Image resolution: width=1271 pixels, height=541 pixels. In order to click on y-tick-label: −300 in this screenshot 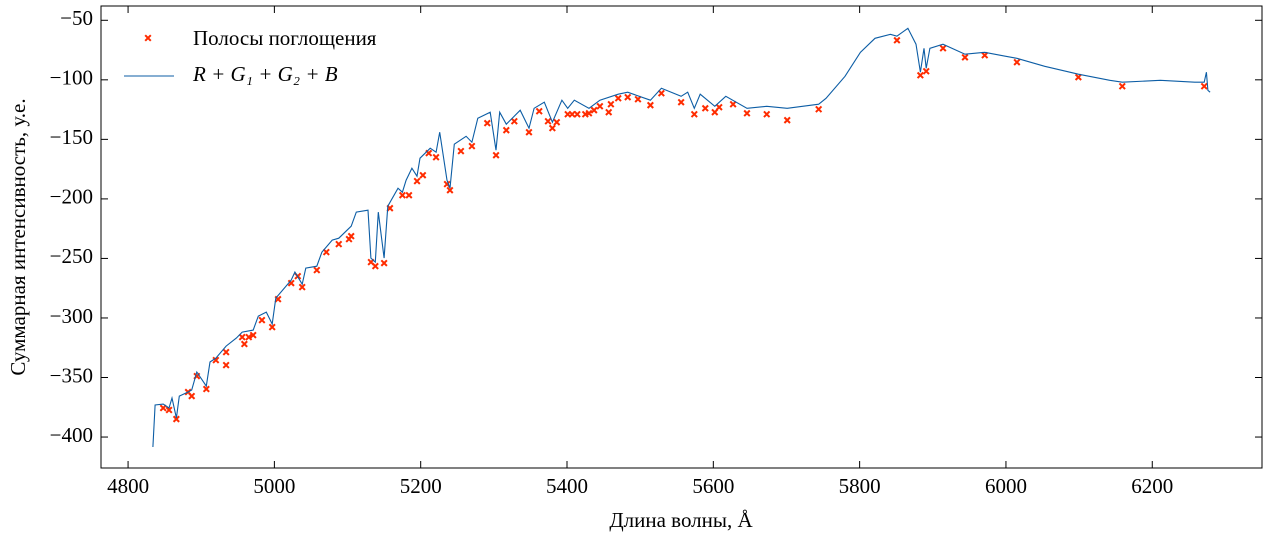, I will do `click(71, 316)`.